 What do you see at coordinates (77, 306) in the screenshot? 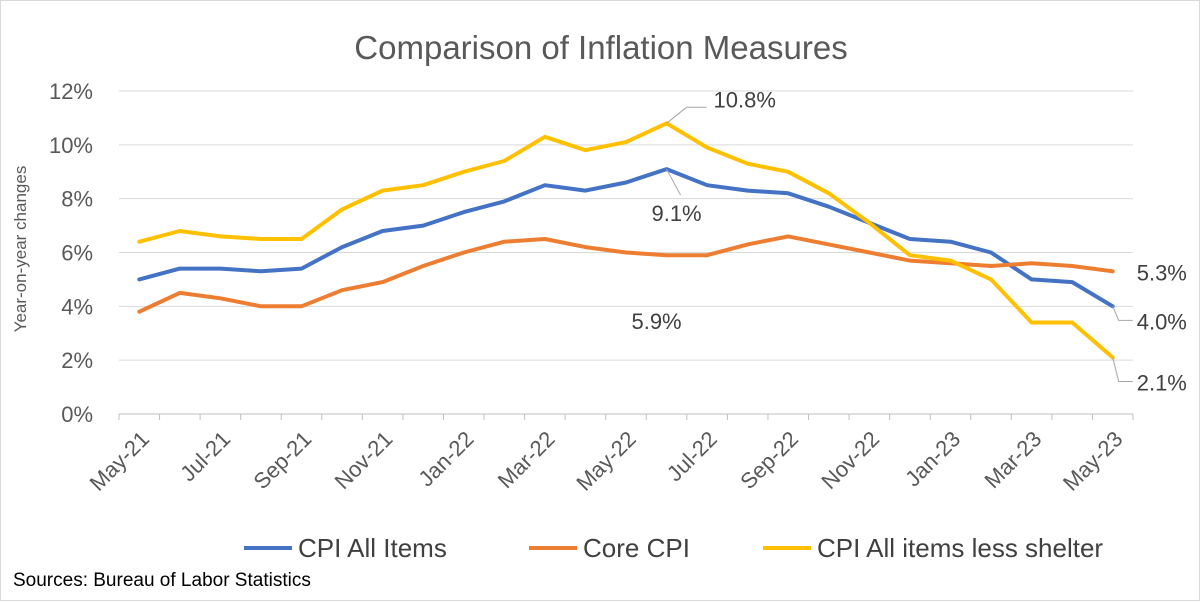
I see `y-tick-label: 4%` at bounding box center [77, 306].